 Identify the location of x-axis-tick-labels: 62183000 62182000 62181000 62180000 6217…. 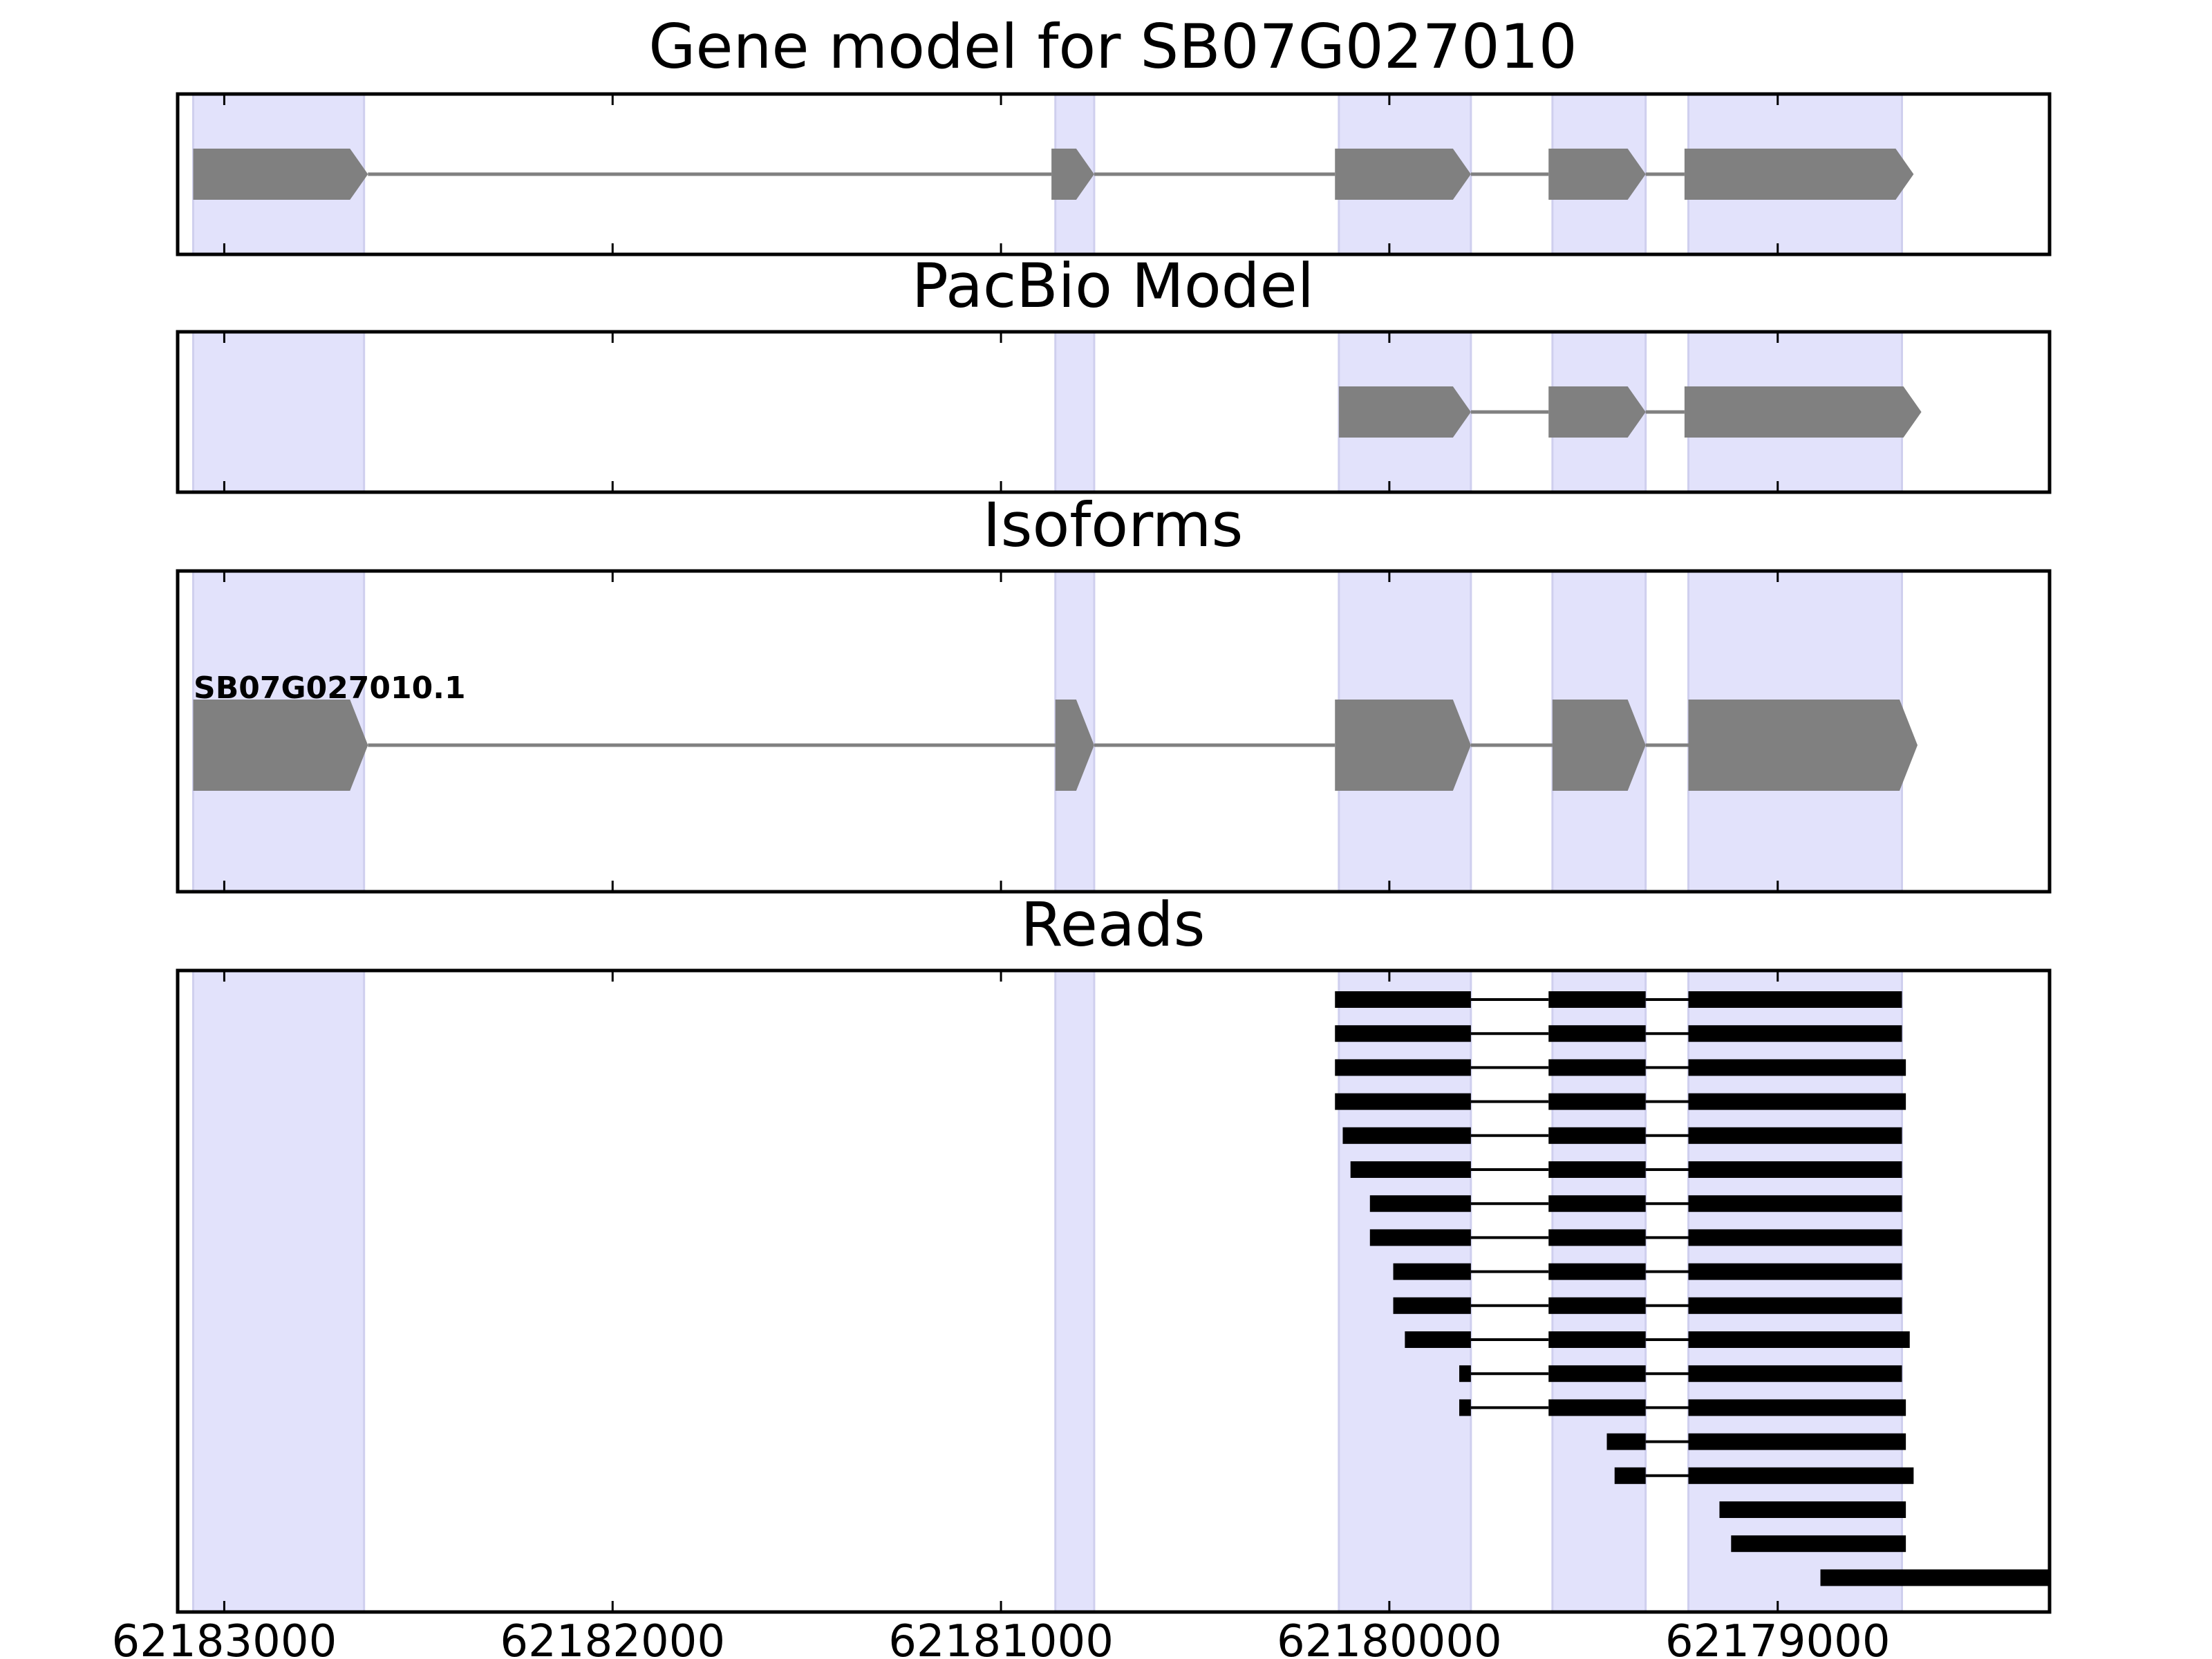
(1002, 1638).